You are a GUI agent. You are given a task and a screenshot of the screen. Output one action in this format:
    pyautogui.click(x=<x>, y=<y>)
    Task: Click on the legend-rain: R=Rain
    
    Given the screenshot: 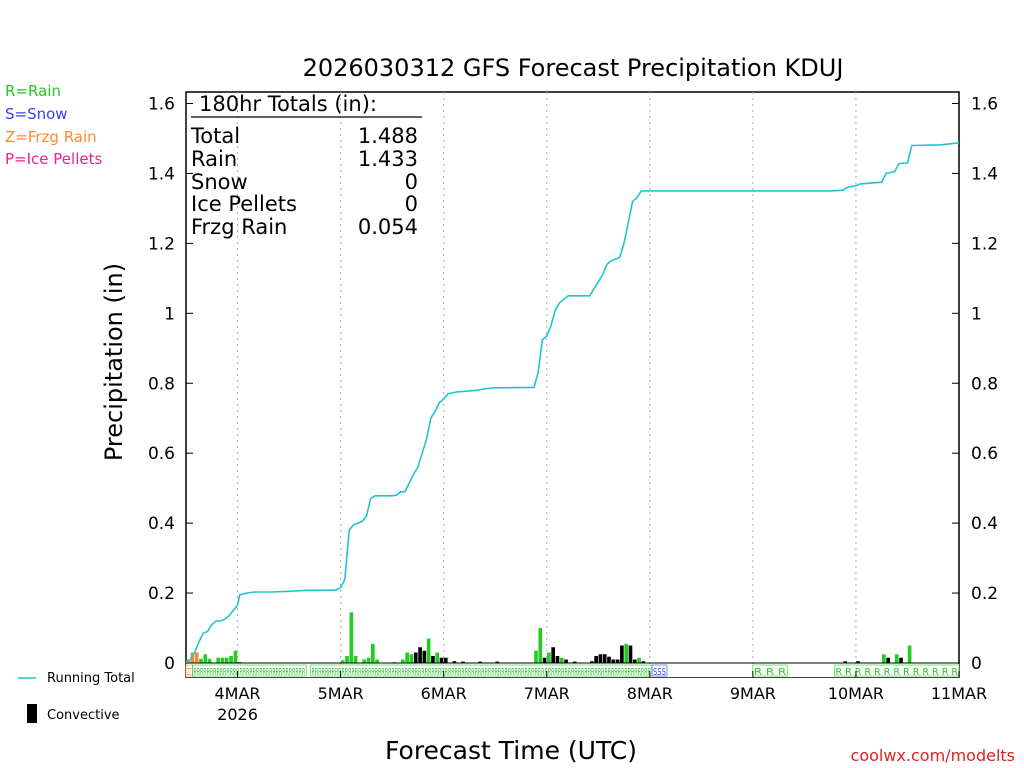 What is the action you would take?
    pyautogui.click(x=33, y=91)
    